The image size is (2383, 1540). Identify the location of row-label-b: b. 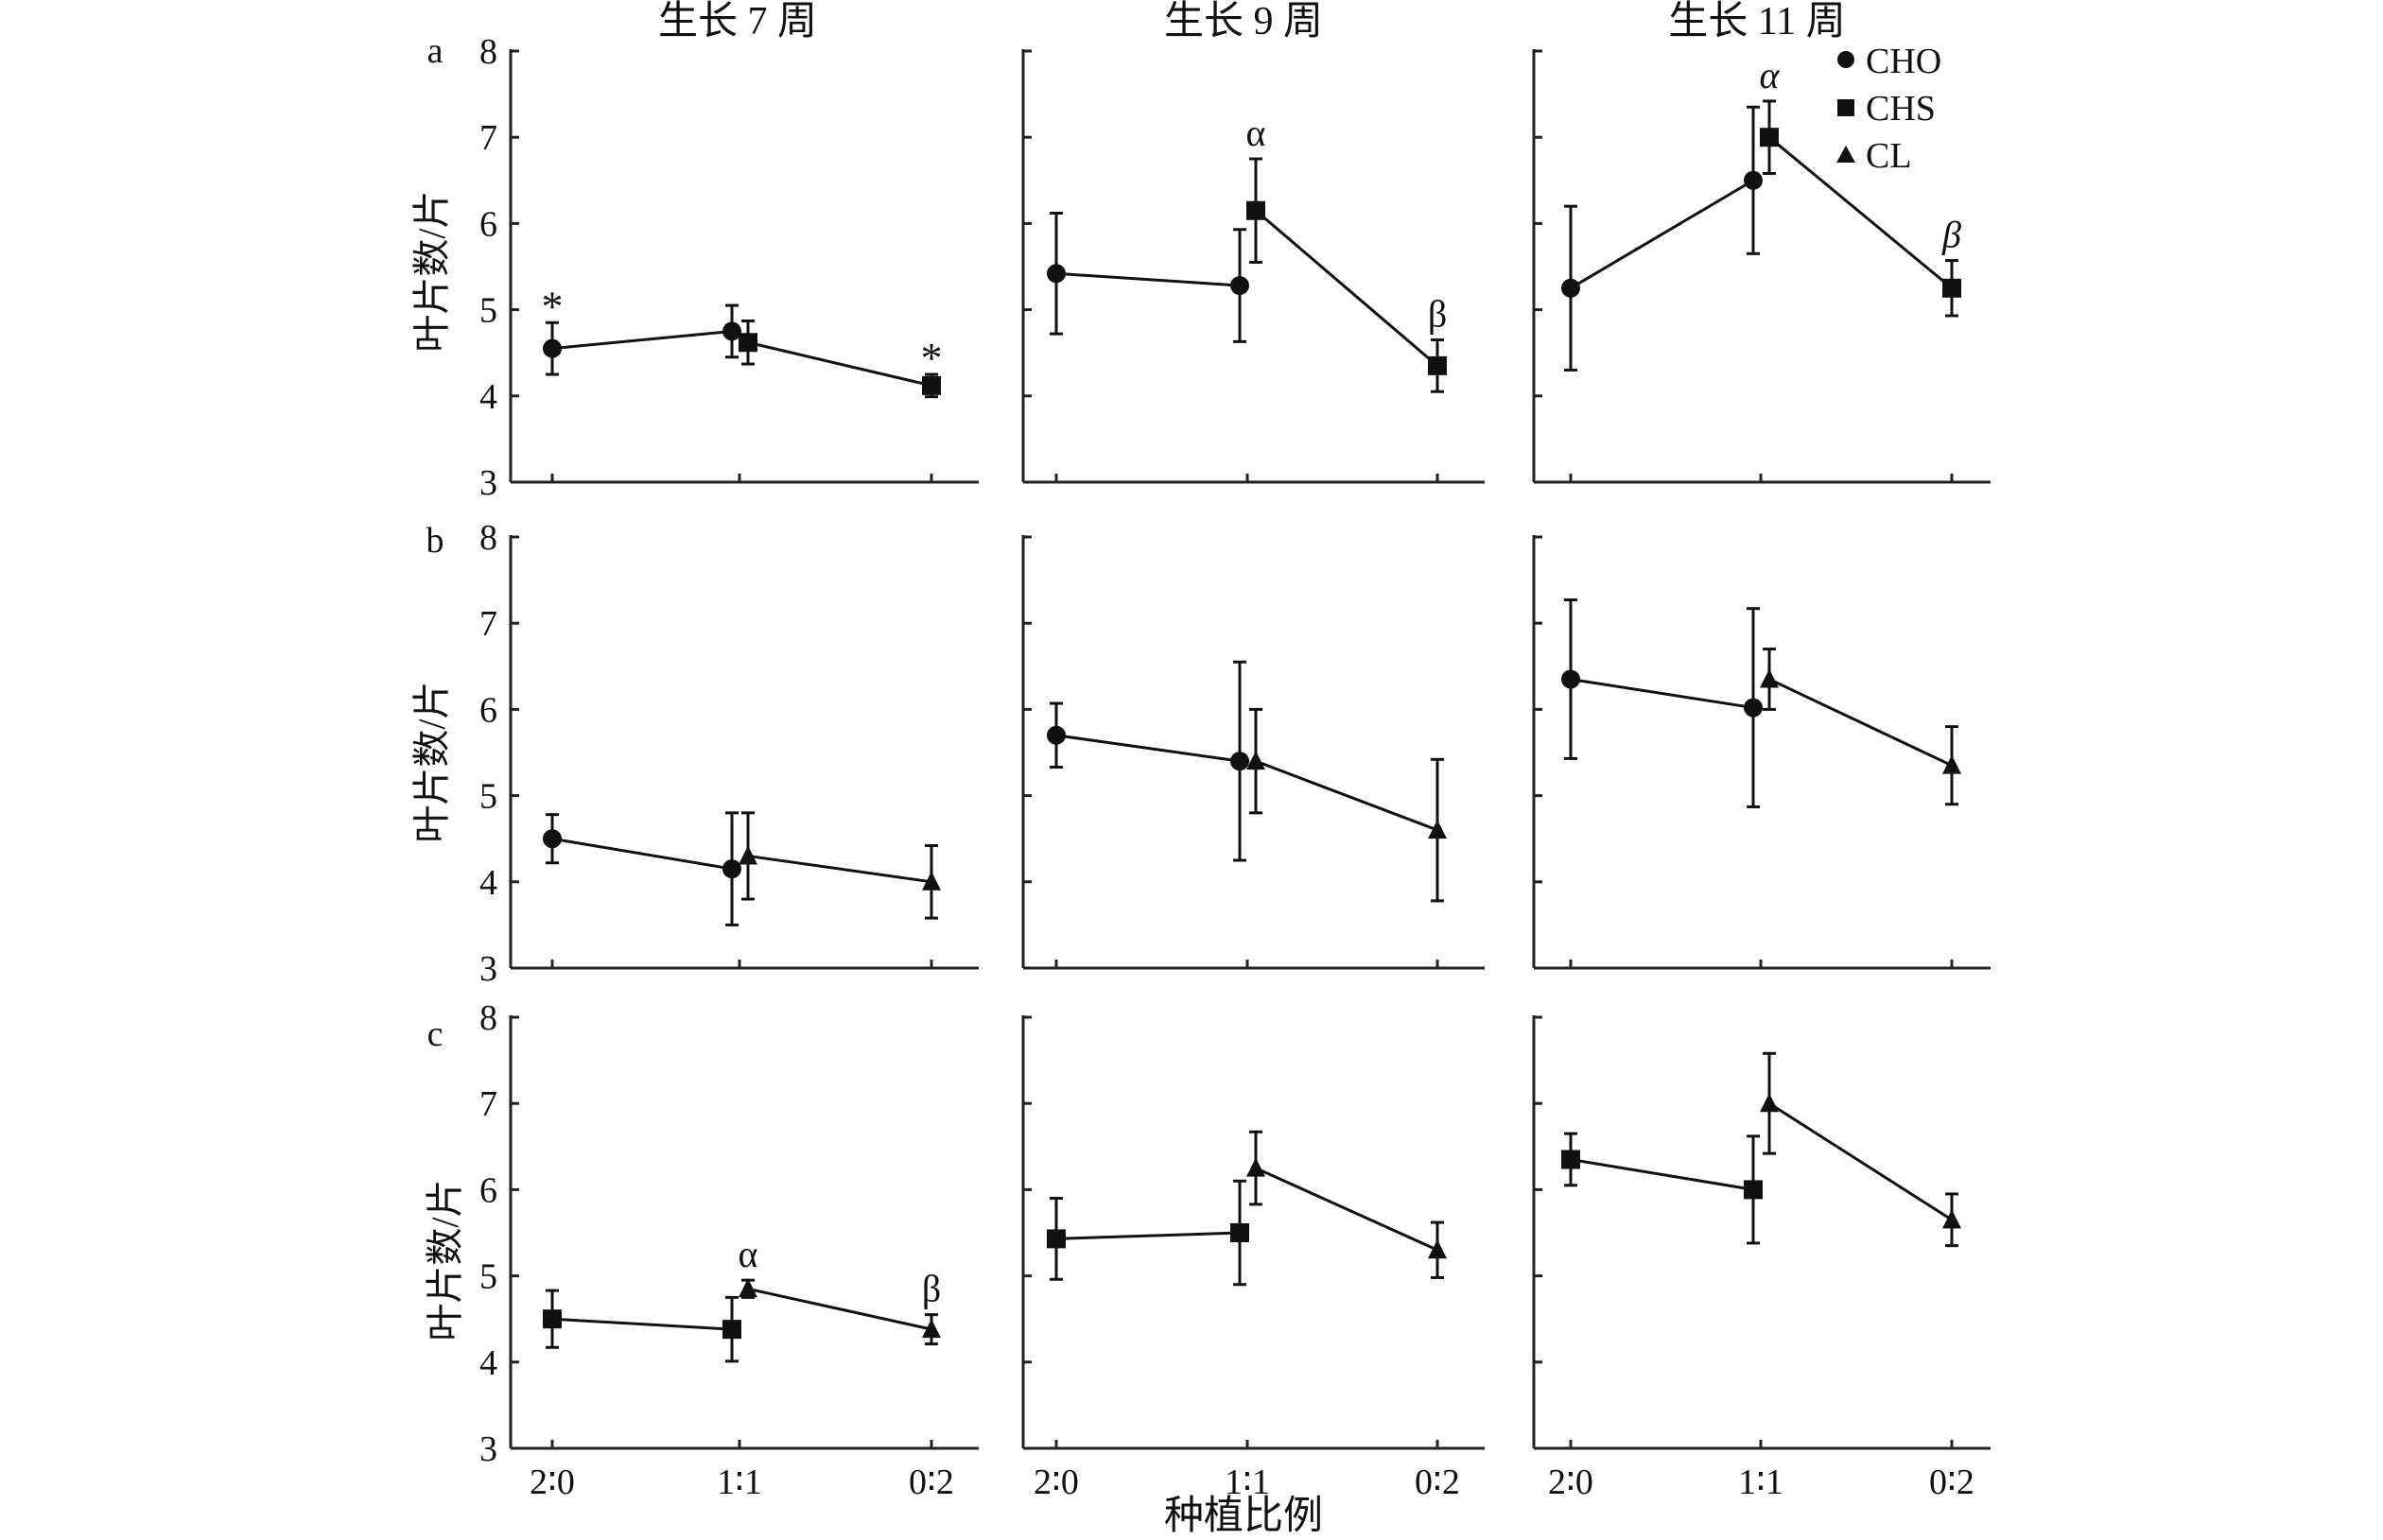
(435, 541).